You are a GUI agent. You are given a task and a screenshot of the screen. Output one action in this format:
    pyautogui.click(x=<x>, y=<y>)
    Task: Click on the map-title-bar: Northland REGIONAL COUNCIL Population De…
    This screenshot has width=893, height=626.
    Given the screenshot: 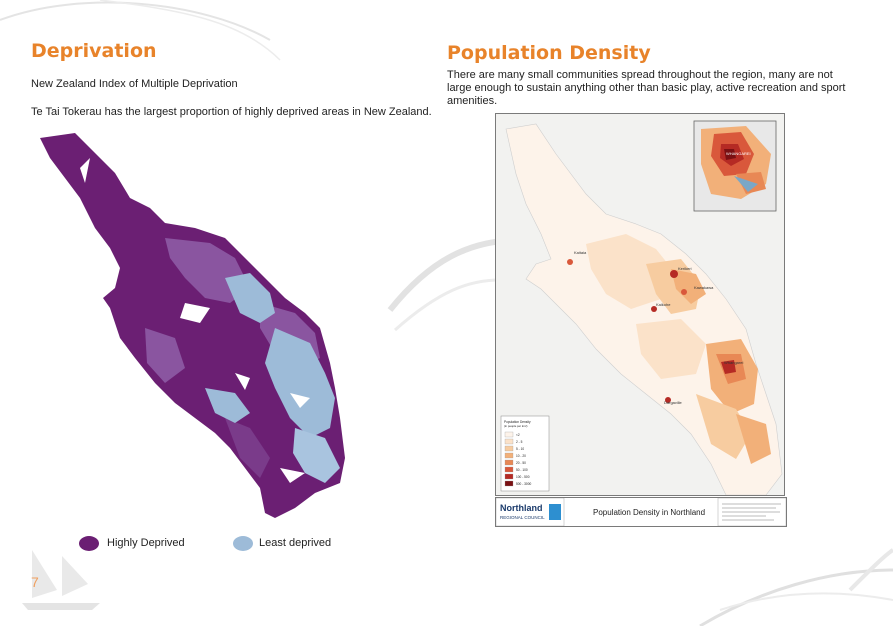 What is the action you would take?
    pyautogui.click(x=641, y=512)
    